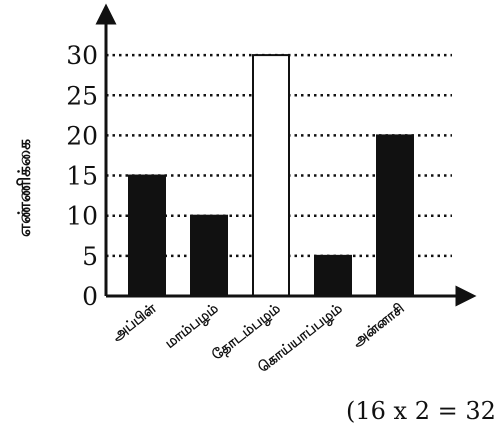 The image size is (501, 434). I want to click on category-label: அப்பிள், so click(134, 322).